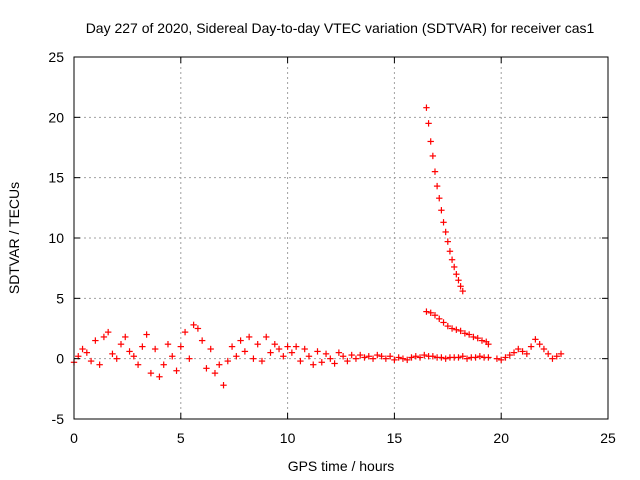 The width and height of the screenshot is (640, 480). I want to click on x-tick-label: 0, so click(74, 438).